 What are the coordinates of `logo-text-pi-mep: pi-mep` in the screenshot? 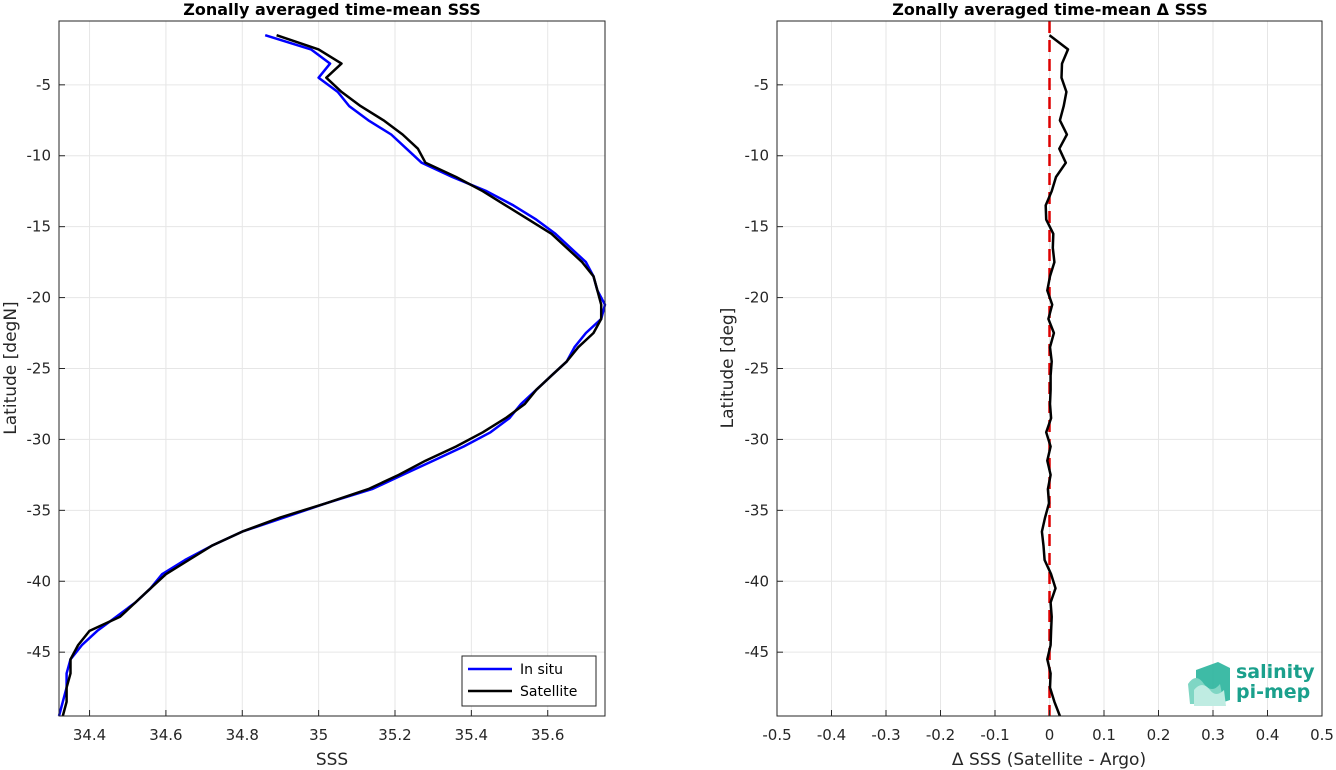 It's located at (1273, 692).